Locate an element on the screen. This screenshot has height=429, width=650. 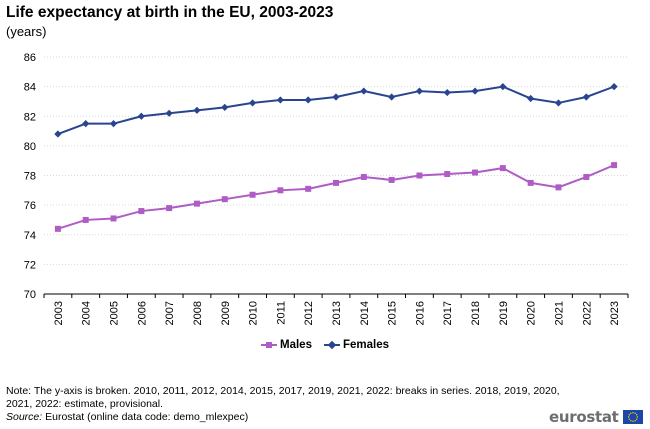
legend-swatch-males is located at coordinates (269, 345).